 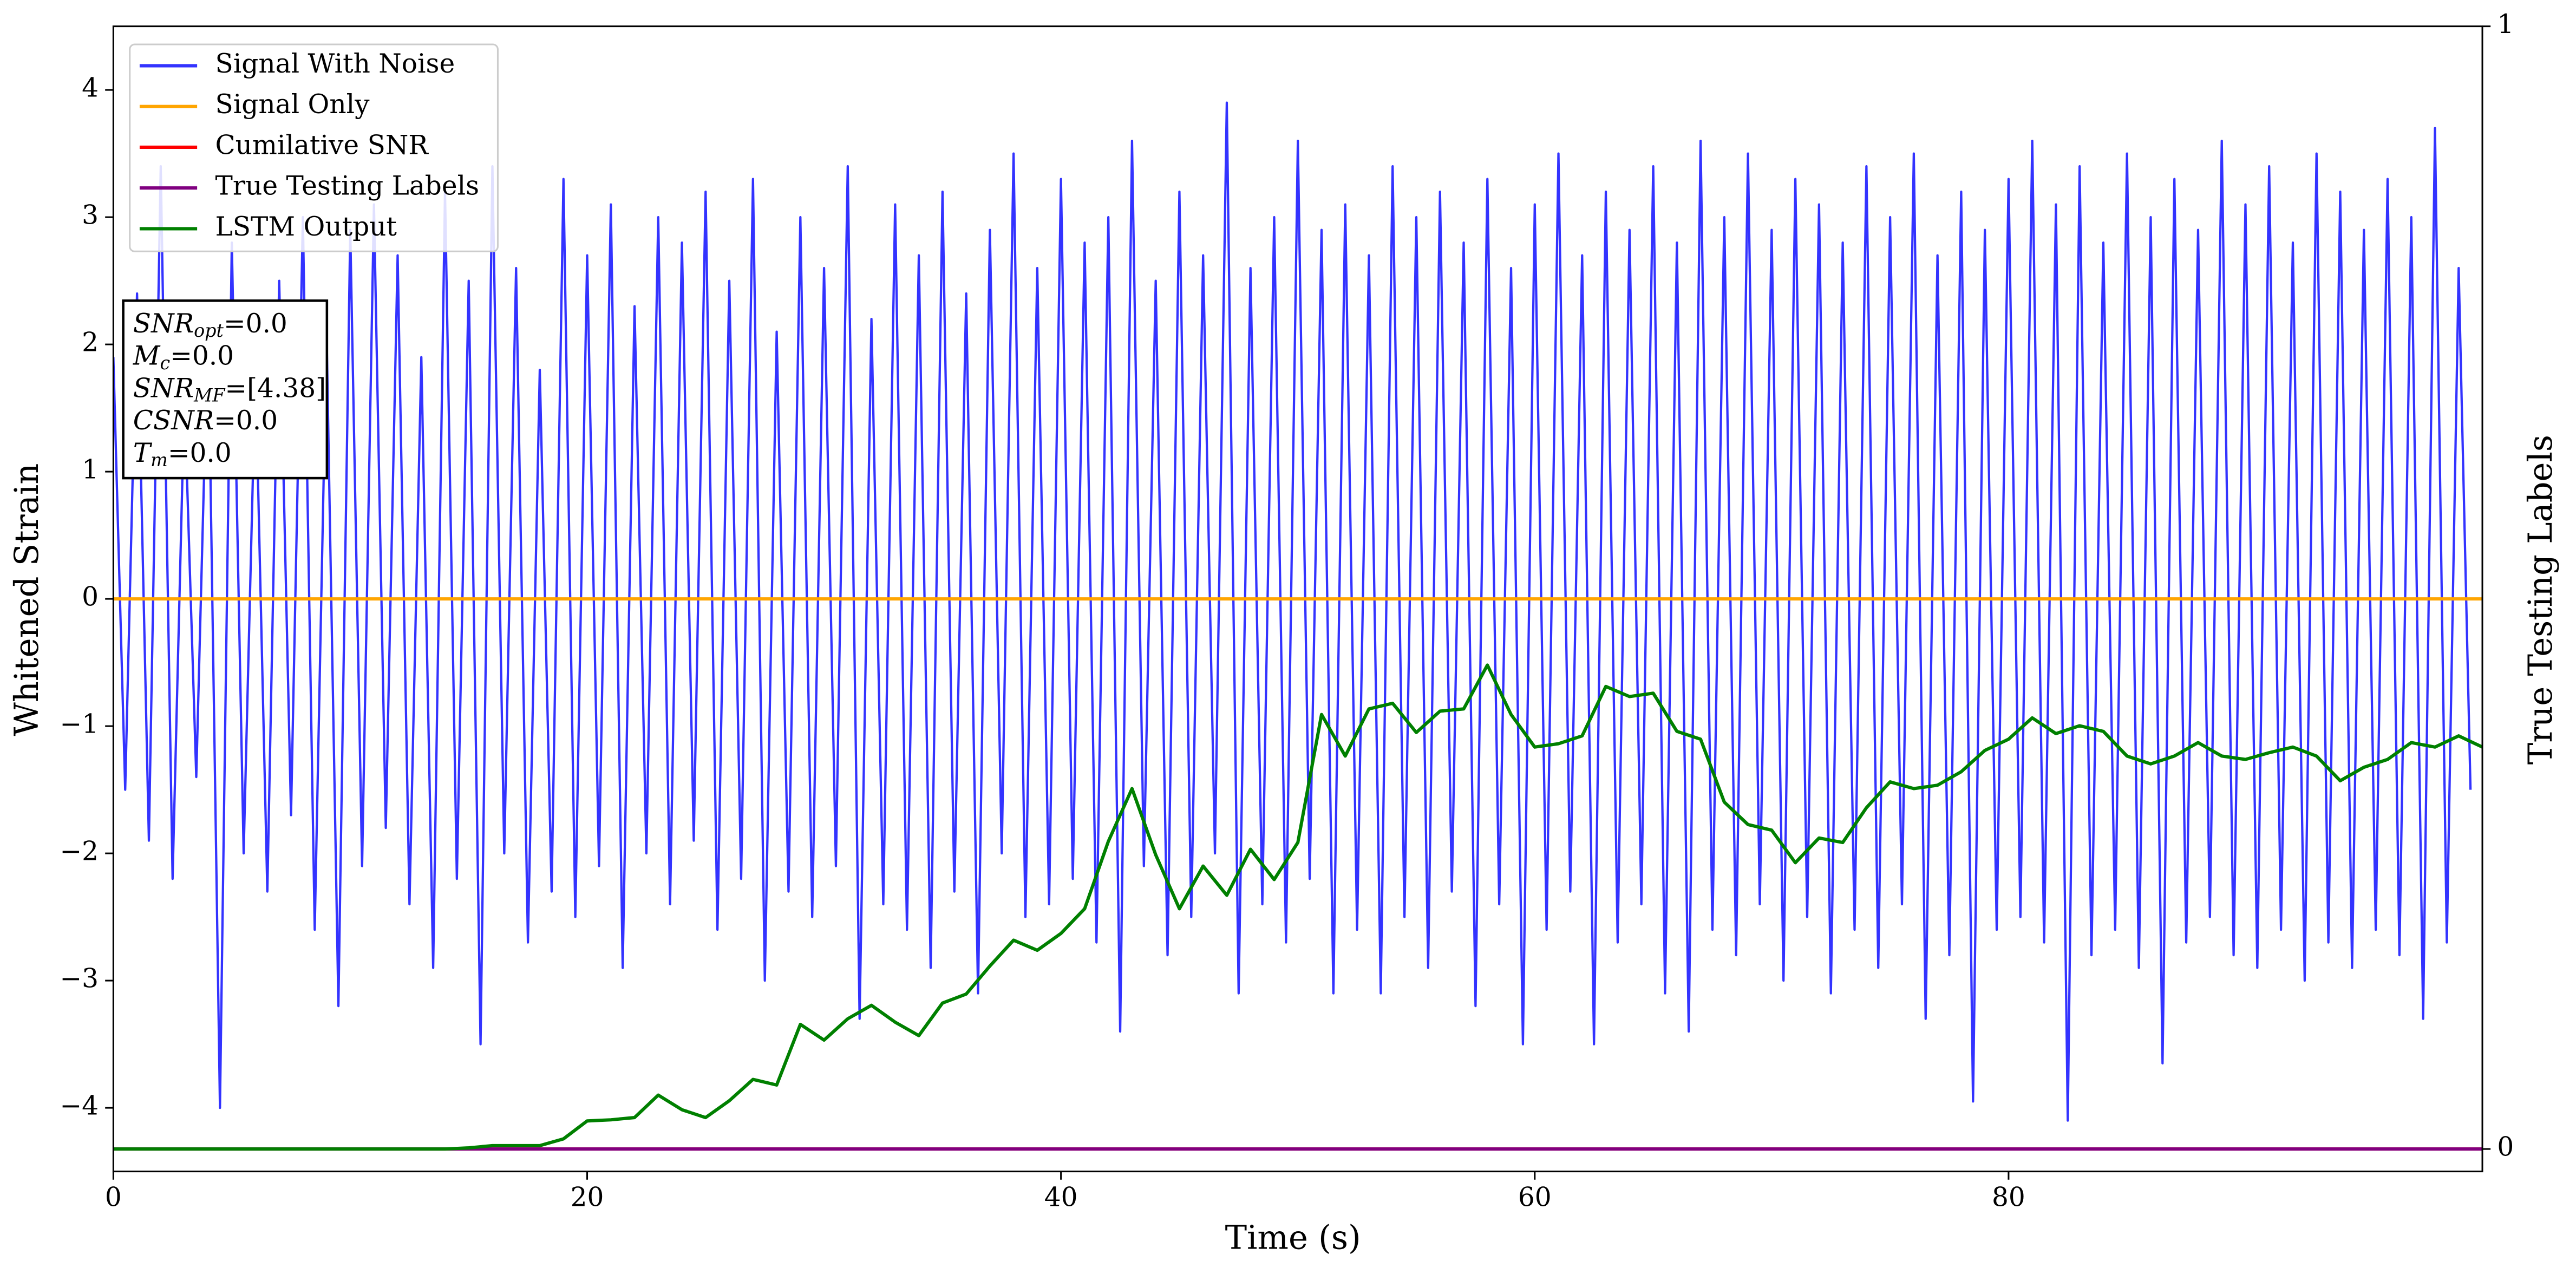 I want to click on annotation-line: SNRMF=[4.38], so click(x=229, y=389).